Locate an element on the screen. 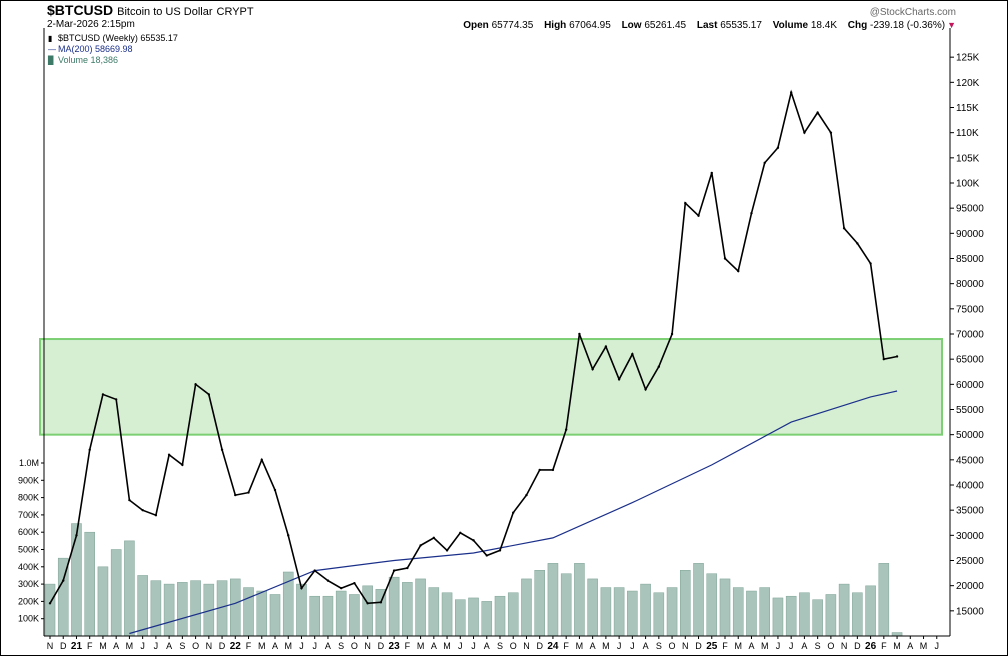 Image resolution: width=1008 pixels, height=656 pixels. price-tick-label: 25000 is located at coordinates (970, 561).